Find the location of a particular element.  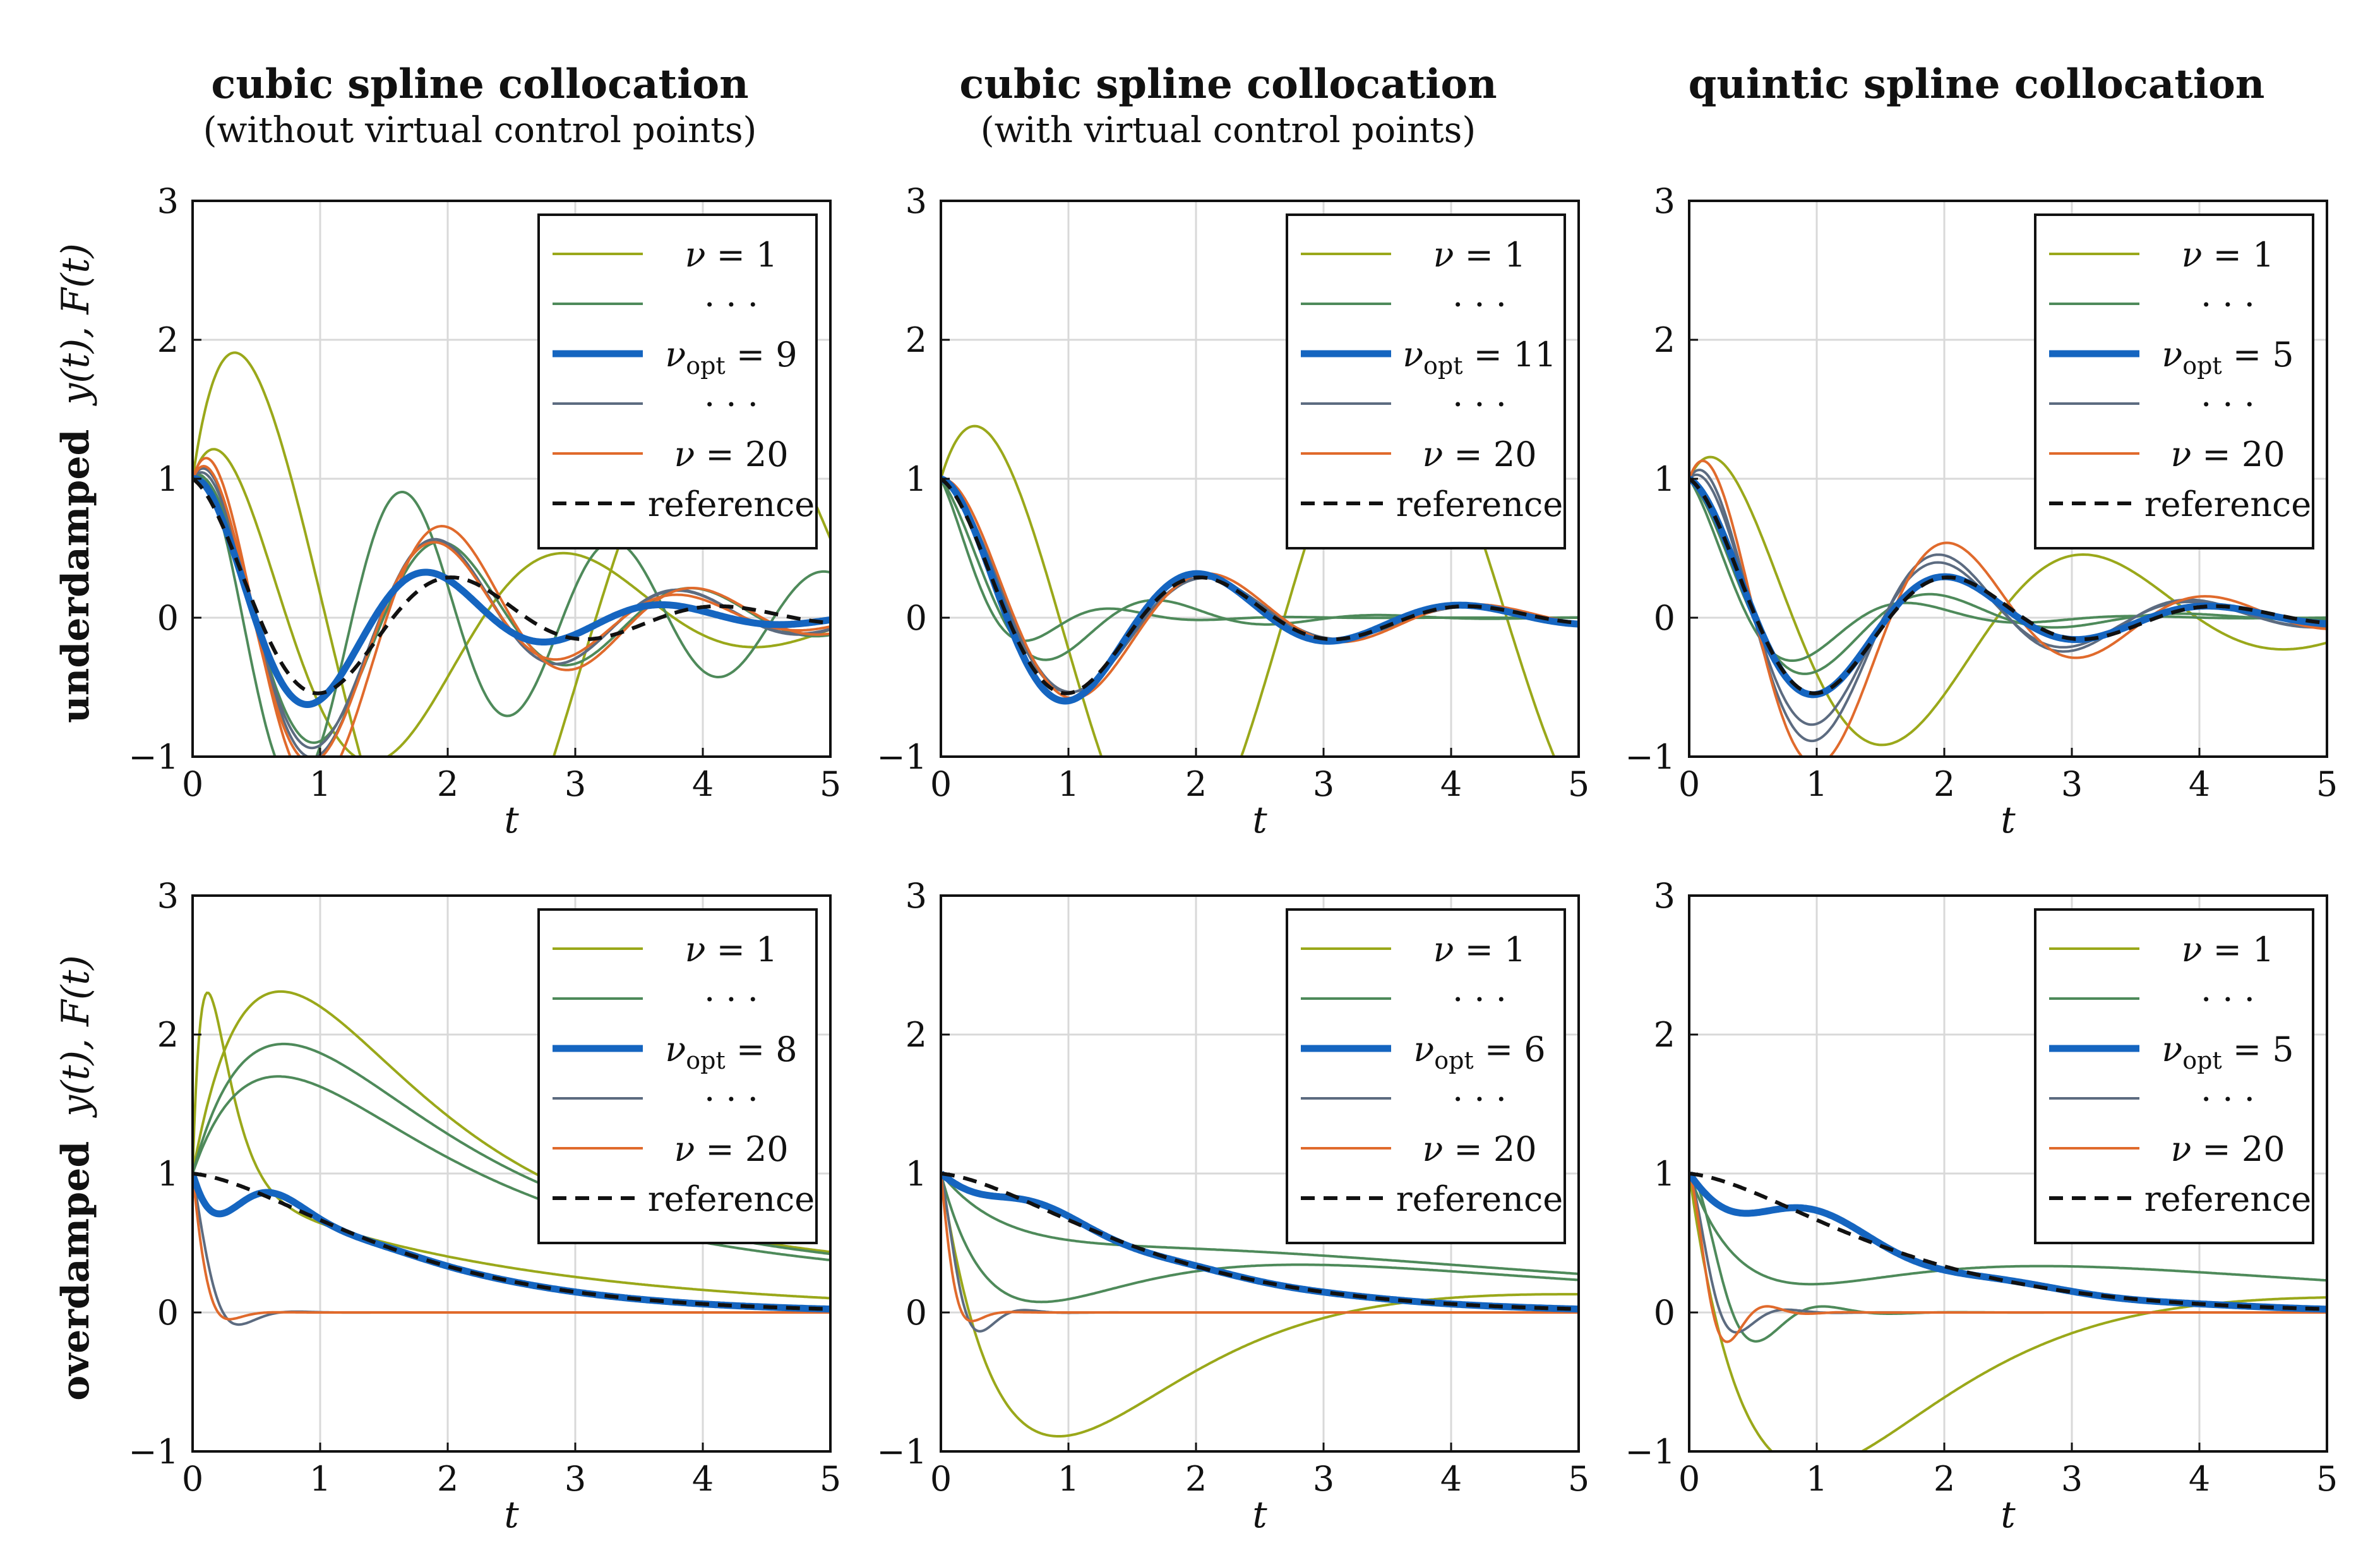

row-label-overdamped-math: y(t), F(t) is located at coordinates (76, 1037).